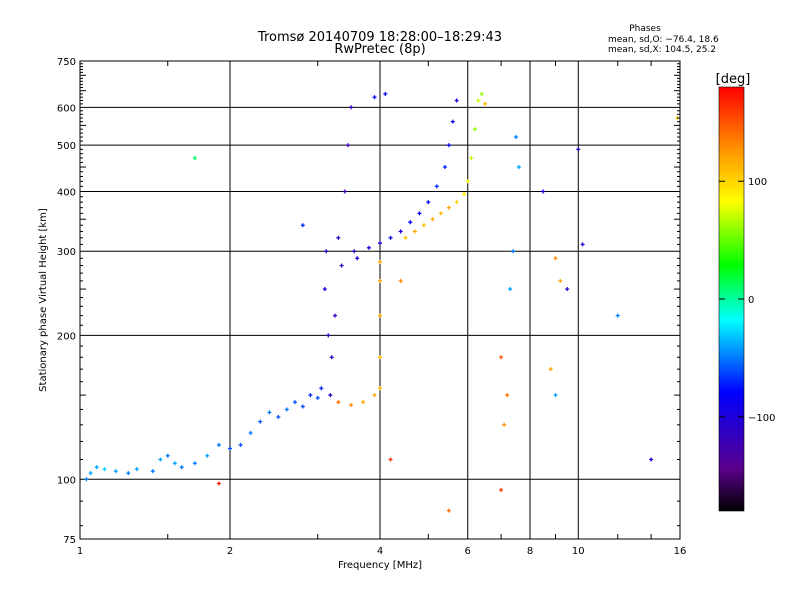  Describe the element at coordinates (468, 551) in the screenshot. I see `x-tick-label: 6` at that location.